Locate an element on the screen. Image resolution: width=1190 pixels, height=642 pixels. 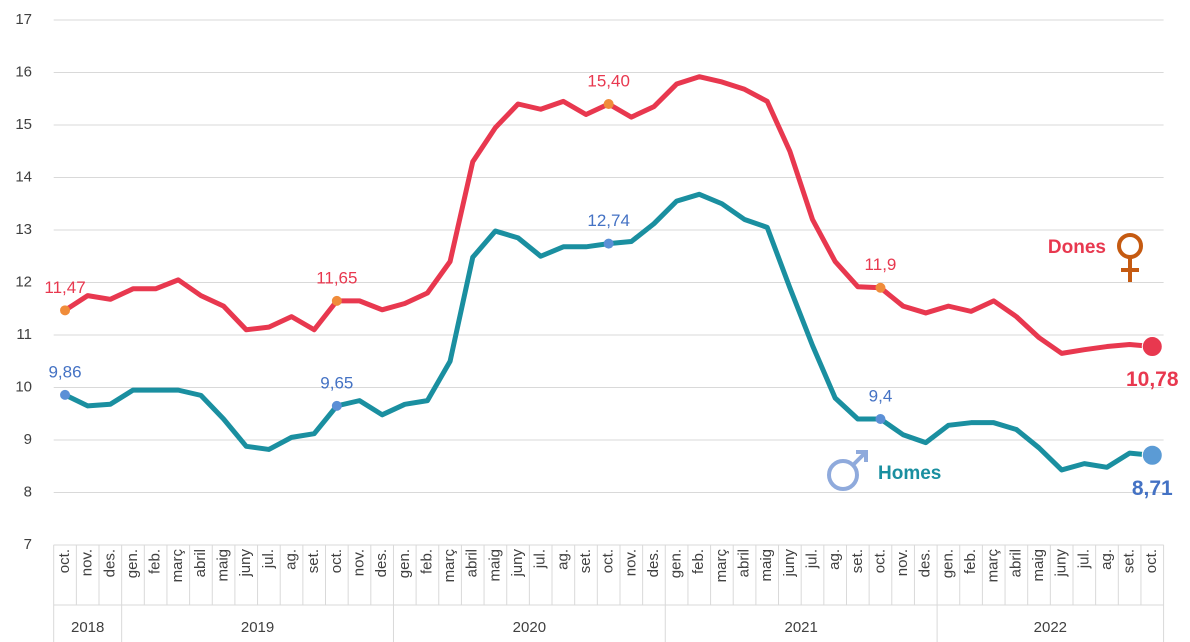
data-label: 11,65 is located at coordinates (336, 277).